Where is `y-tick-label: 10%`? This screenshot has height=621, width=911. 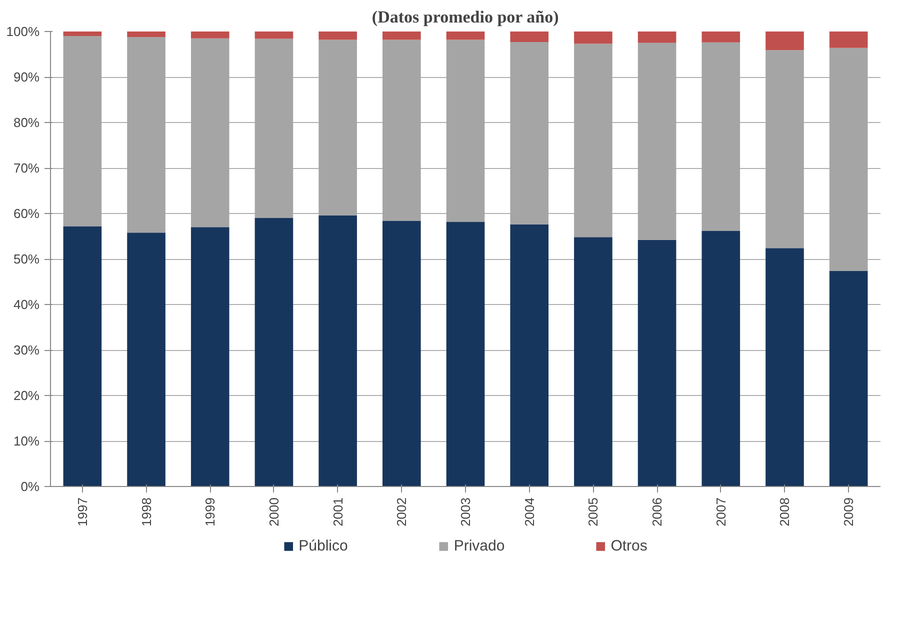 y-tick-label: 10% is located at coordinates (26, 441).